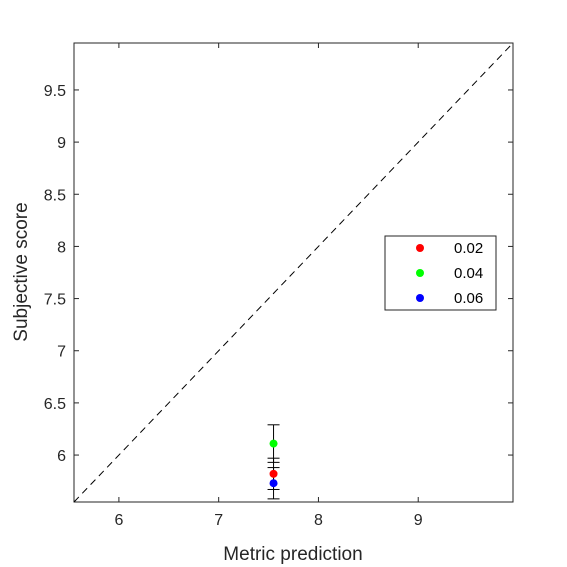 The width and height of the screenshot is (567, 567). Describe the element at coordinates (273, 483) in the screenshot. I see `data-point-0.06` at that location.